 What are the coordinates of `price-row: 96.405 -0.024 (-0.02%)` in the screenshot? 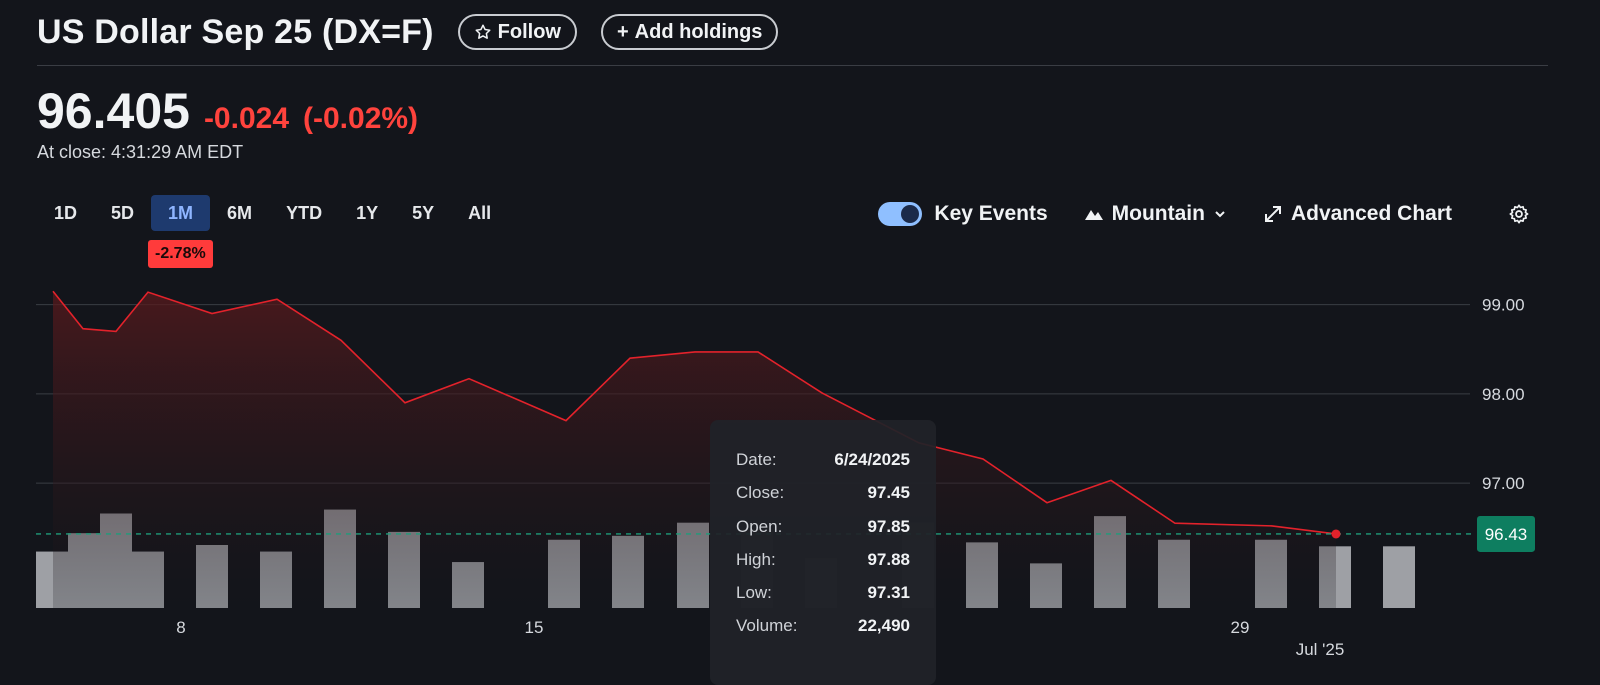 It's located at (227, 111).